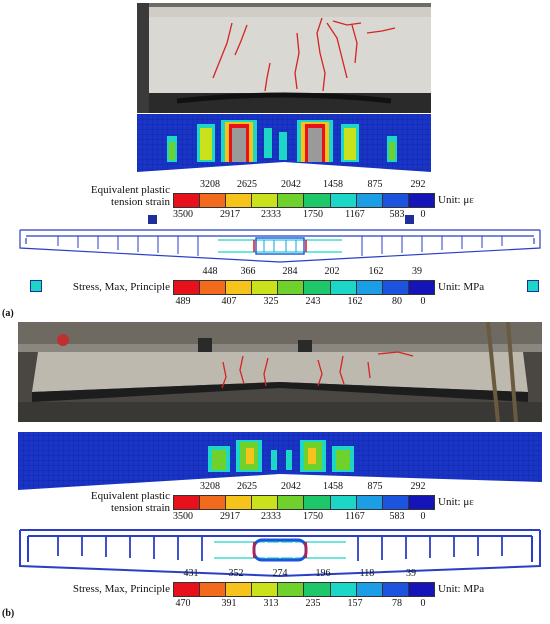  What do you see at coordinates (130, 196) in the screenshot?
I see `strain-legend-title-a: Equivalent plastic tension strain` at bounding box center [130, 196].